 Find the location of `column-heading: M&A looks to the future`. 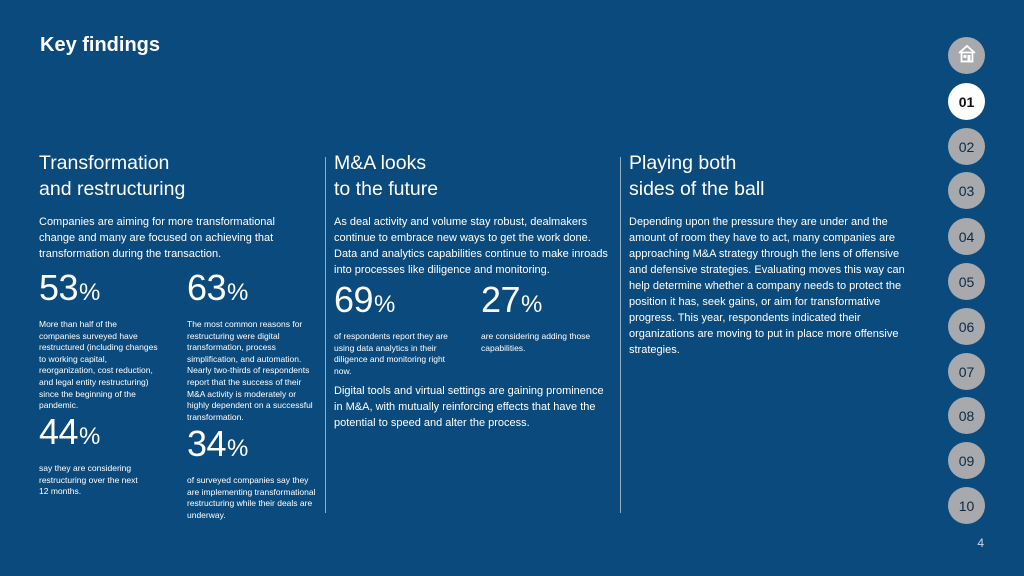

column-heading: M&A looks to the future is located at coordinates (386, 176).